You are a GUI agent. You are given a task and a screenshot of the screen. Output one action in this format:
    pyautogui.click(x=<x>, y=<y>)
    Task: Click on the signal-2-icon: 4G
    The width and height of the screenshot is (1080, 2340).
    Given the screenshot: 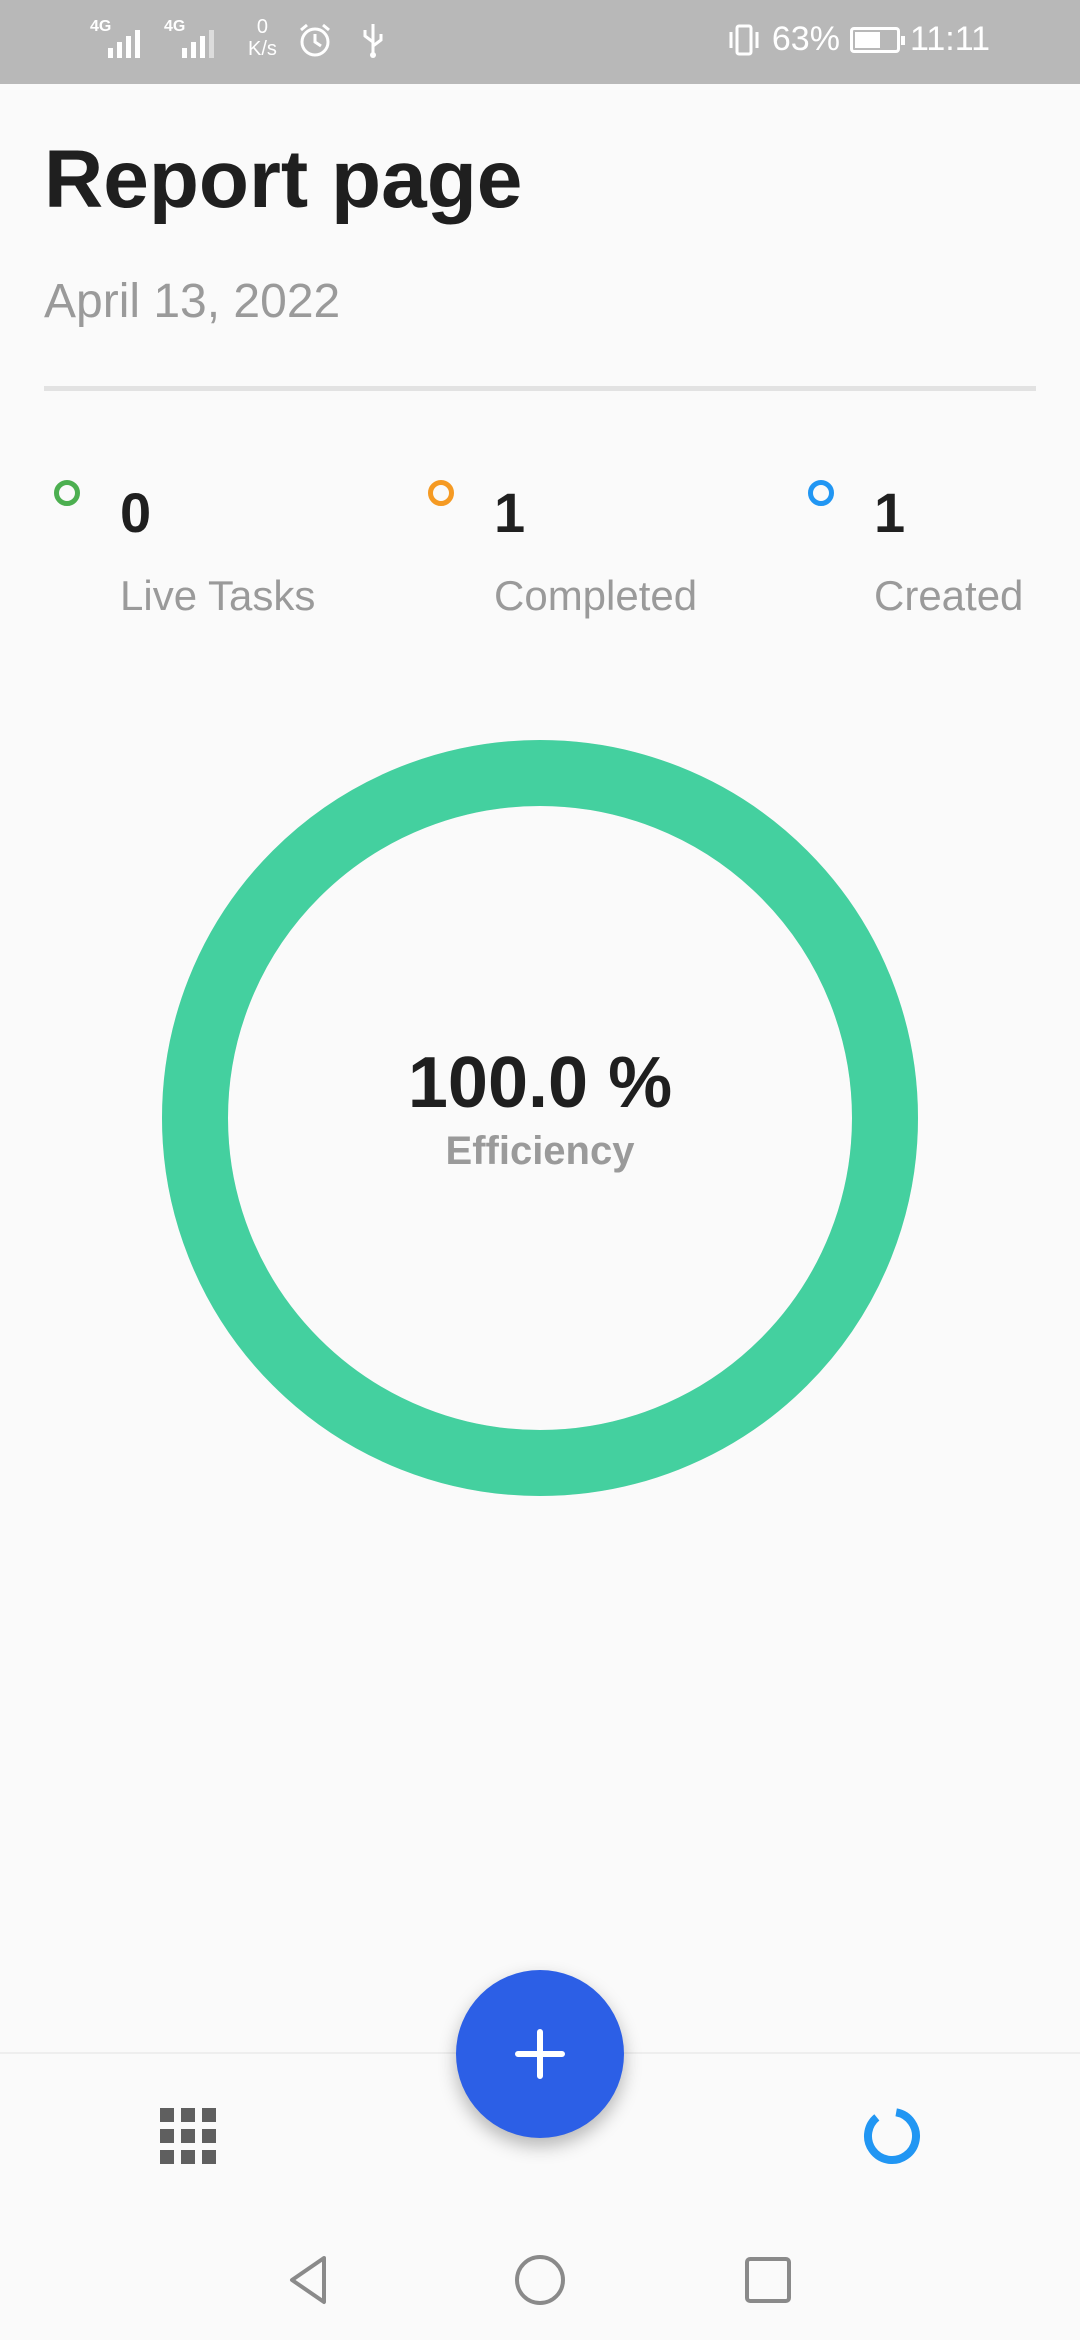 What is the action you would take?
    pyautogui.click(x=192, y=38)
    